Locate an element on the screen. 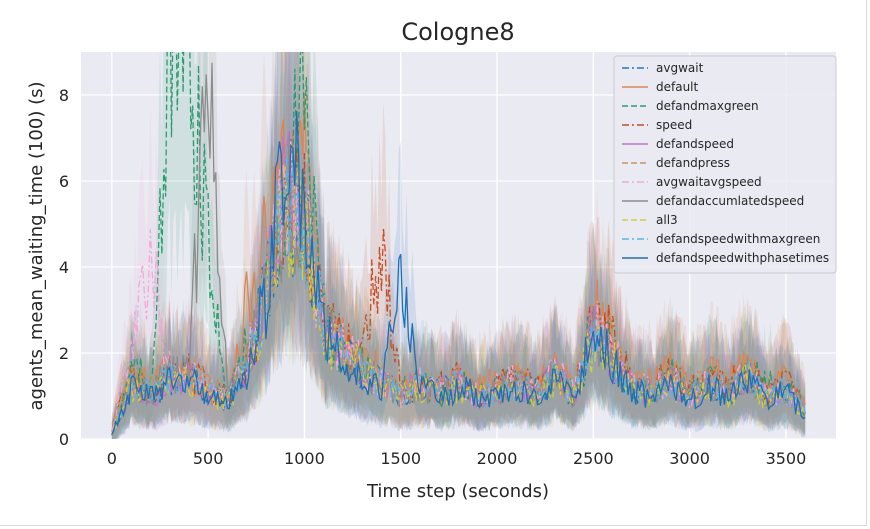 This screenshot has height=529, width=870. y-tick-label: 4 is located at coordinates (64, 267).